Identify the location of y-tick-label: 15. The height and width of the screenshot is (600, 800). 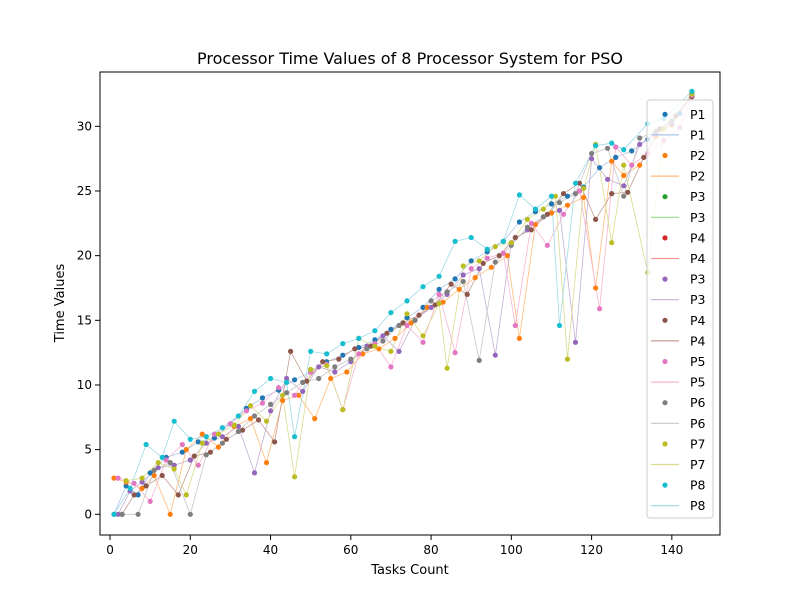
(84, 320).